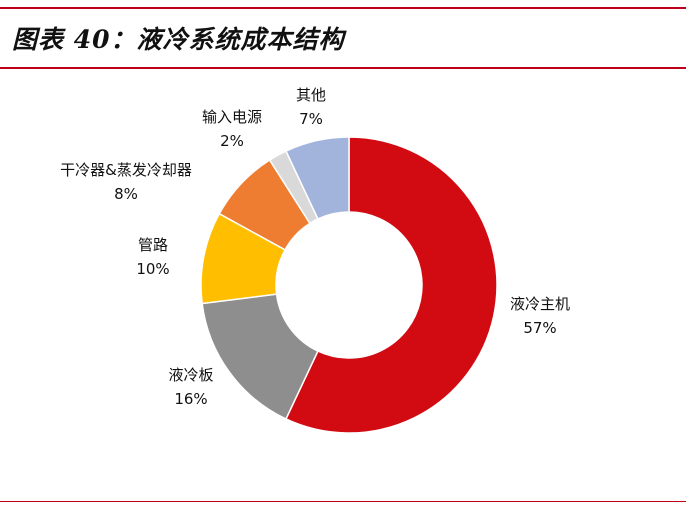 Image resolution: width=686 pixels, height=511 pixels. Describe the element at coordinates (539, 328) in the screenshot. I see `slice-value-label-0: 57%` at that location.